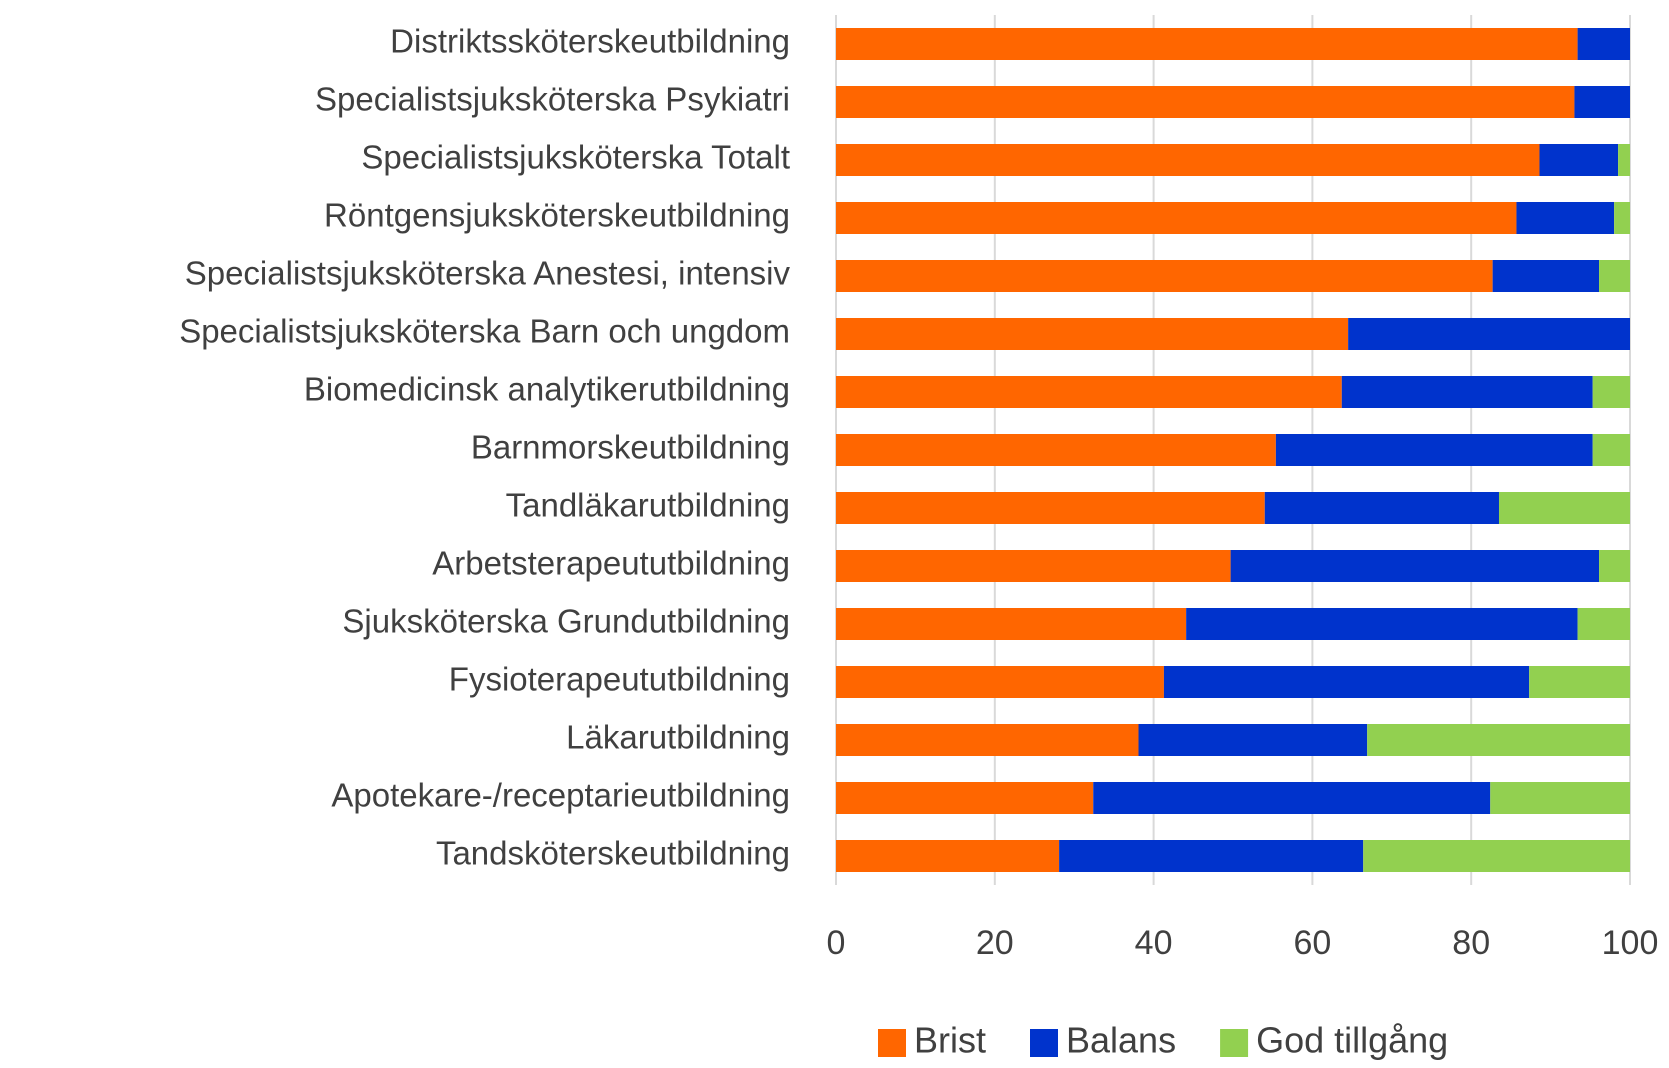 The width and height of the screenshot is (1669, 1068). I want to click on y-tick-label: Barnmorskeutbildning, so click(630, 447).